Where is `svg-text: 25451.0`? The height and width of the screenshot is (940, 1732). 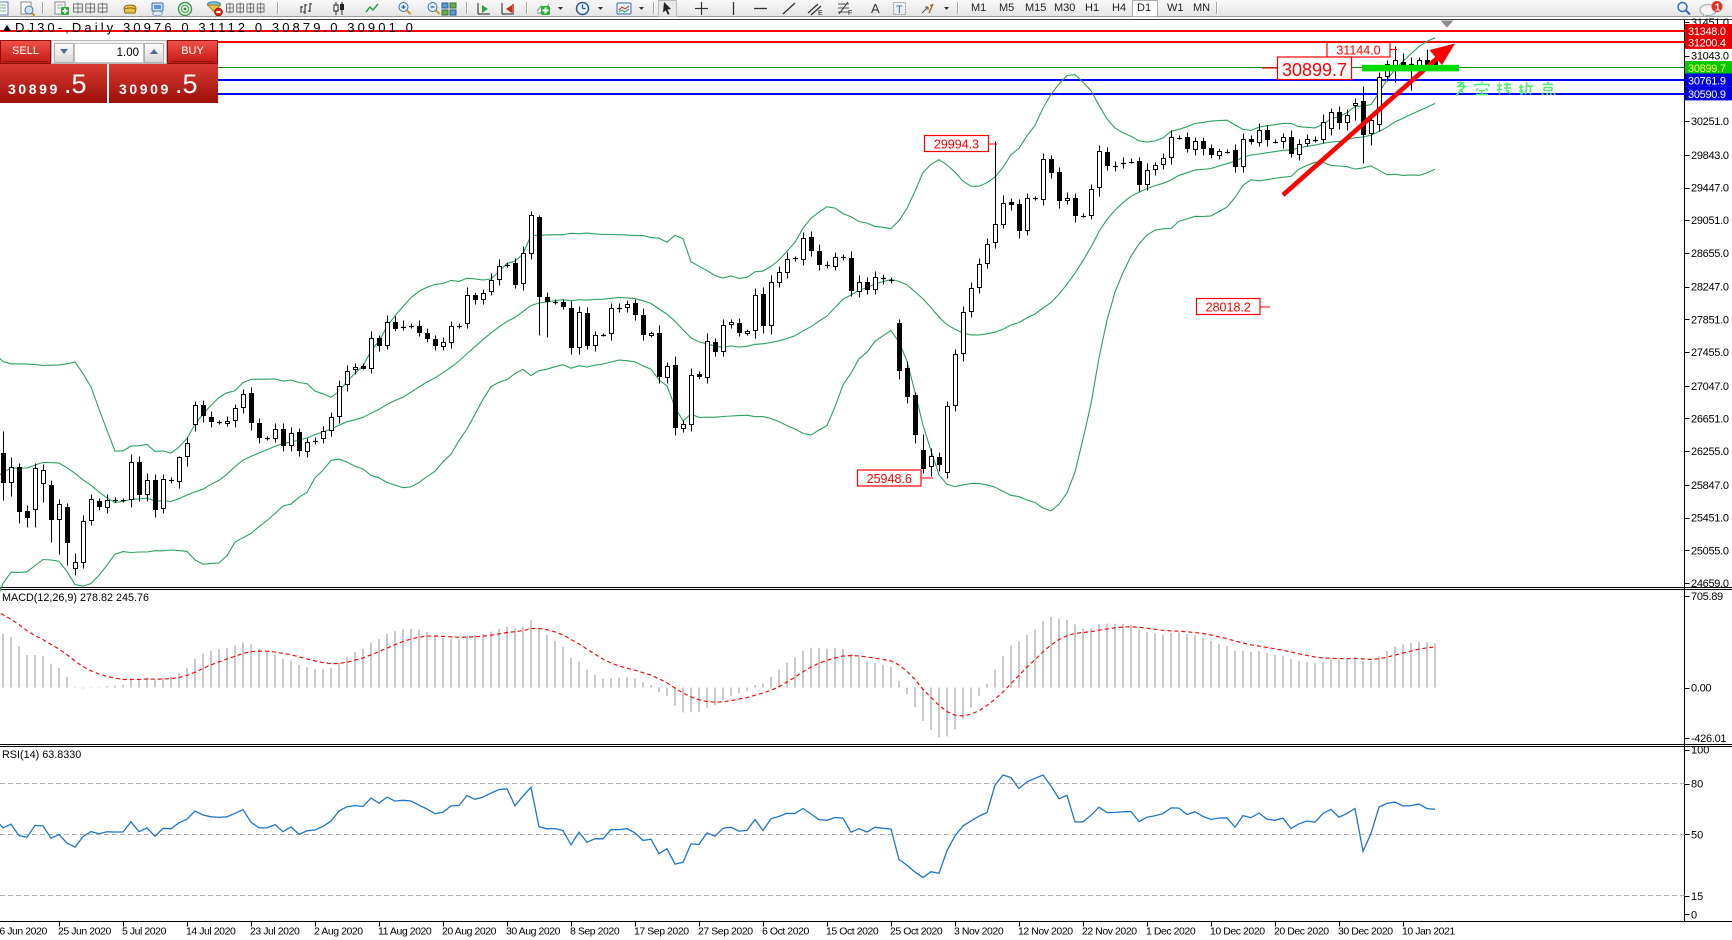 svg-text: 25451.0 is located at coordinates (1710, 519).